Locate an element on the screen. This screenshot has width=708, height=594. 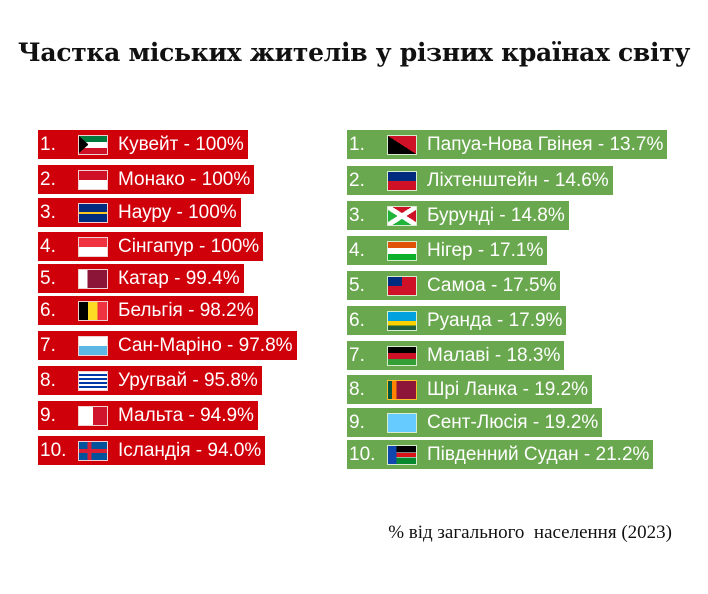
country-label: Шрі Ланка - 19.2% is located at coordinates (508, 389).